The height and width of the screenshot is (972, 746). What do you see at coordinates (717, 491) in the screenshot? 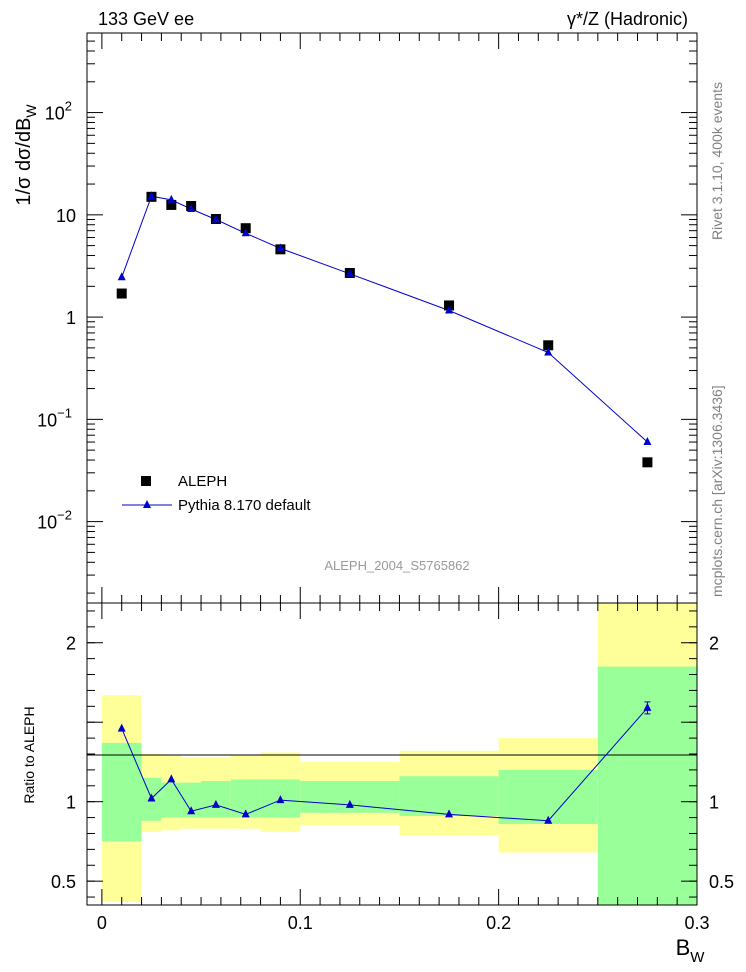
I see `mcplots-label: mcplots.cern.ch [arXiv:1306.3436]` at bounding box center [717, 491].